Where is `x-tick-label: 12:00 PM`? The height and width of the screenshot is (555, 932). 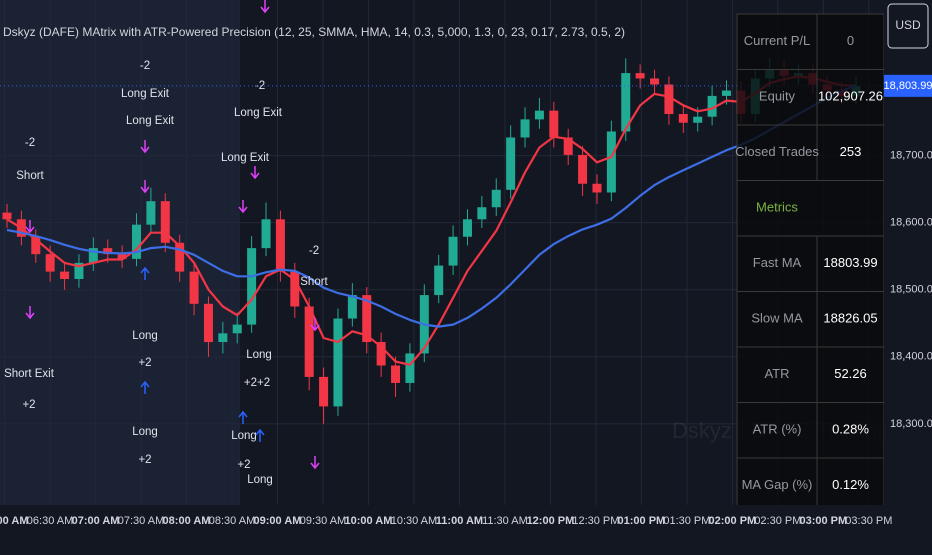 x-tick-label: 12:00 PM is located at coordinates (551, 521).